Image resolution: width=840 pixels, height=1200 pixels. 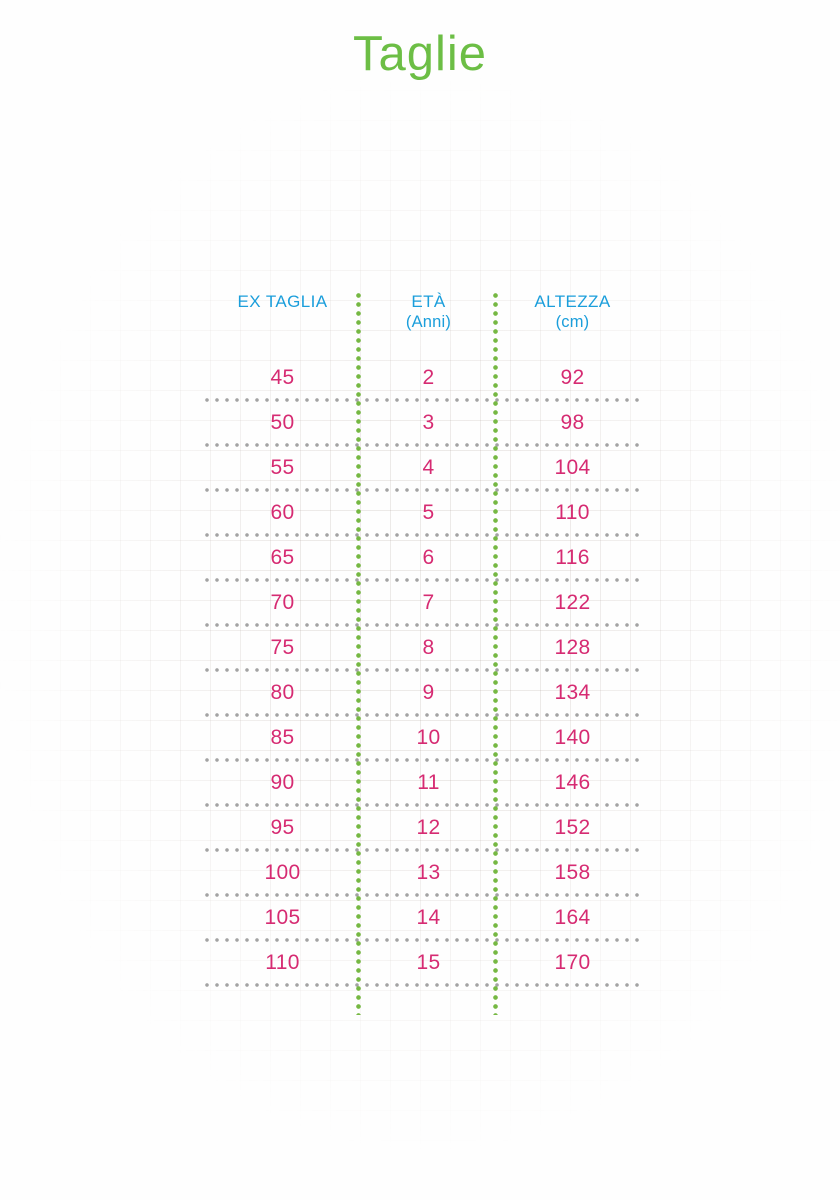 What do you see at coordinates (428, 322) in the screenshot?
I see `header-eta-line2: (Anni)` at bounding box center [428, 322].